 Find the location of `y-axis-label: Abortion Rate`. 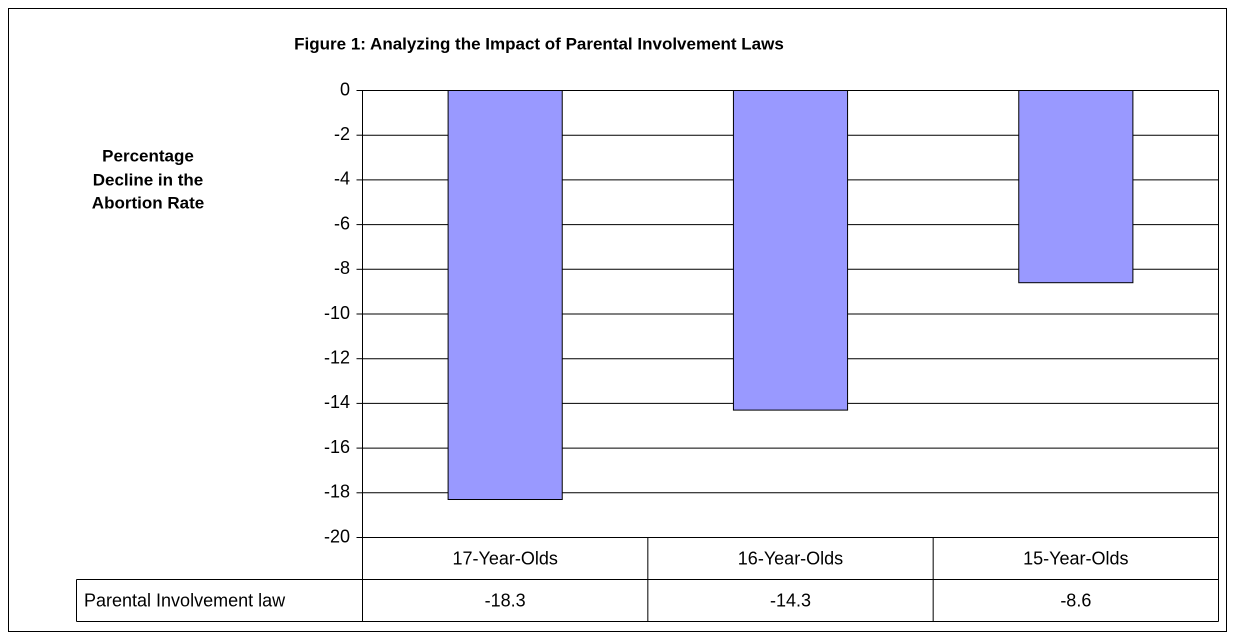

y-axis-label: Abortion Rate is located at coordinates (148, 202).